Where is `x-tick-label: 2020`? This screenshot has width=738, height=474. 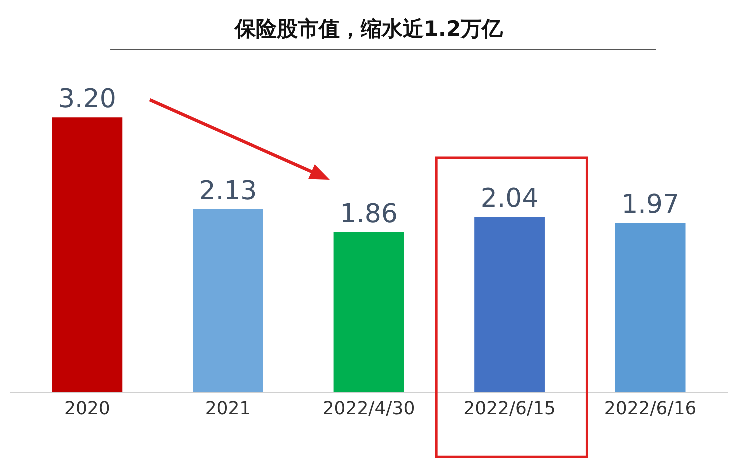
x-tick-label: 2020 is located at coordinates (87, 409).